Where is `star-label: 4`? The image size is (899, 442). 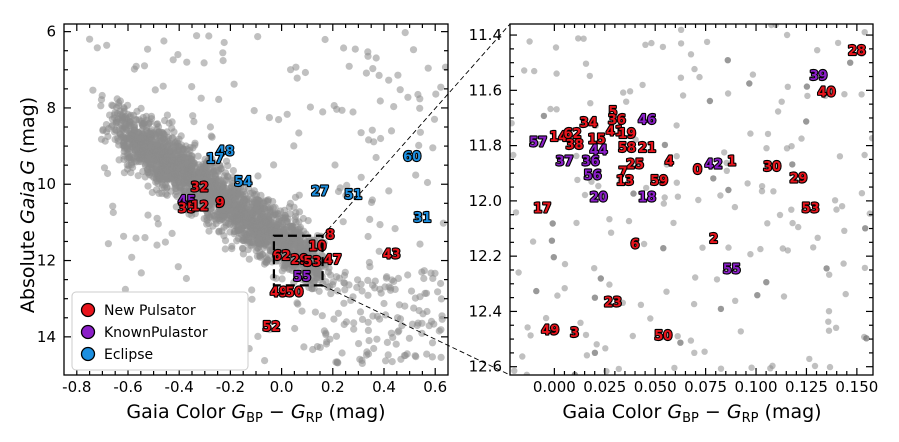 star-label: 4 is located at coordinates (669, 162).